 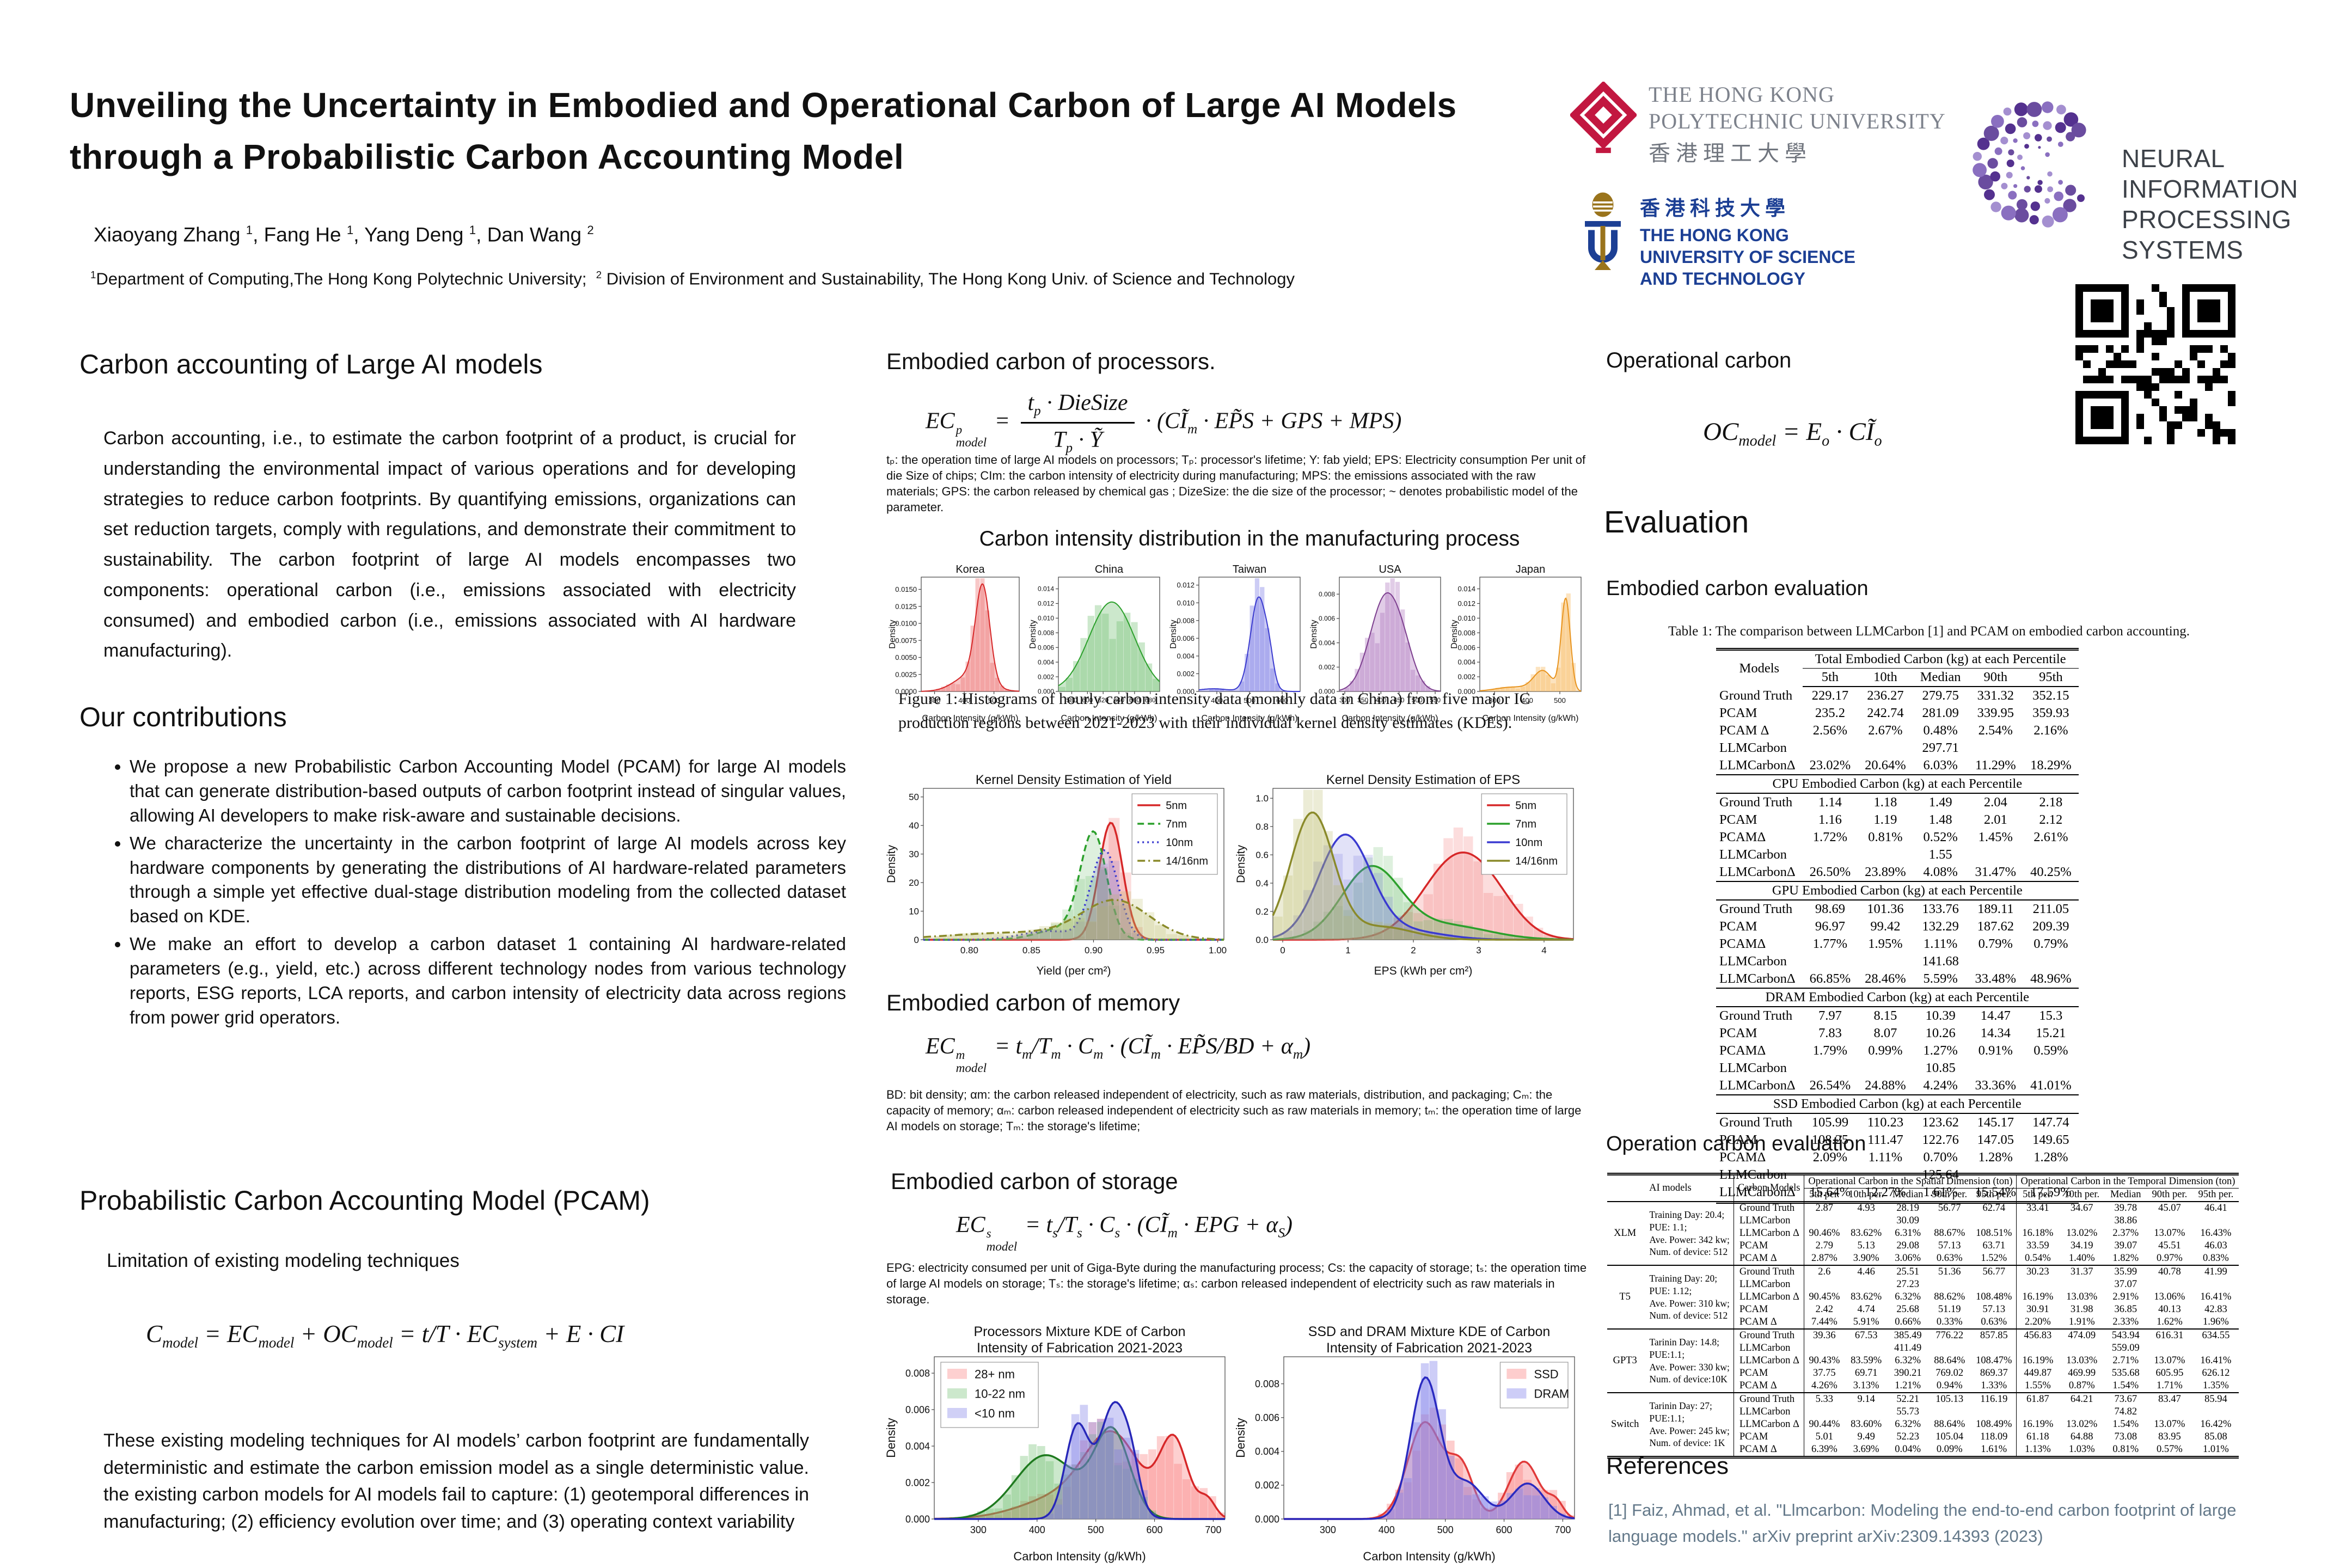 What do you see at coordinates (1667, 1466) in the screenshot?
I see `references-heading: References` at bounding box center [1667, 1466].